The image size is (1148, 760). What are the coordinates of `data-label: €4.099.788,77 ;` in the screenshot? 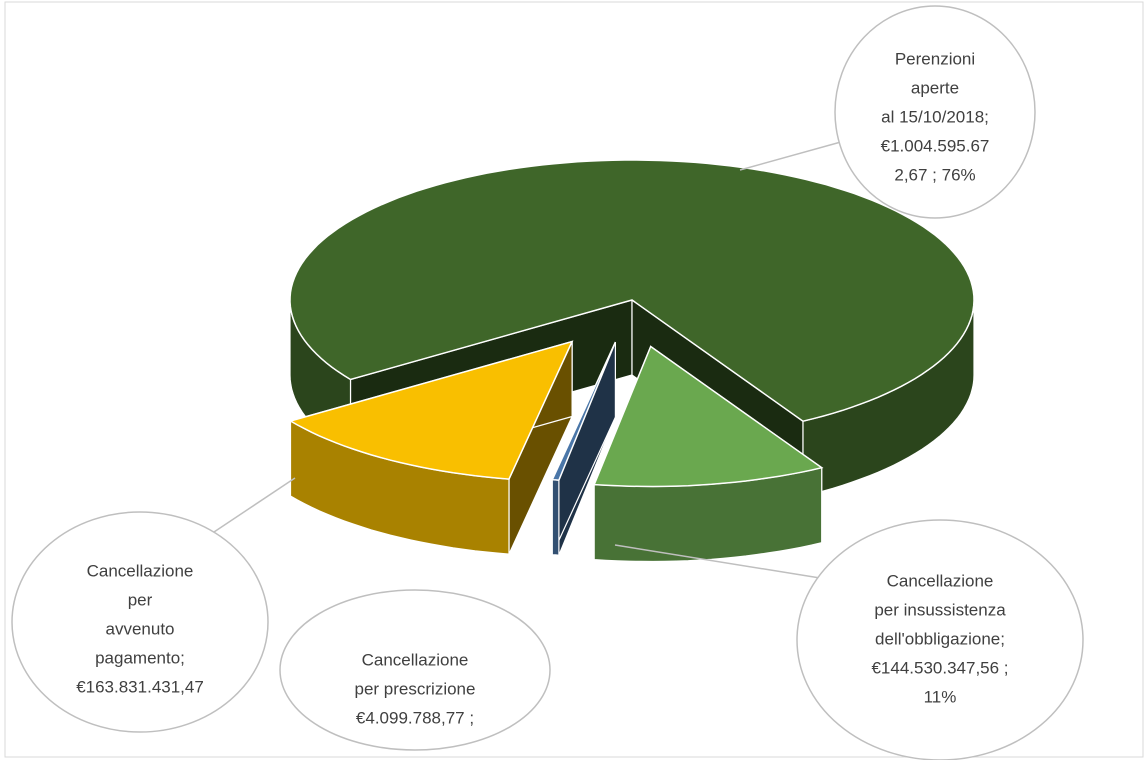 It's located at (415, 717).